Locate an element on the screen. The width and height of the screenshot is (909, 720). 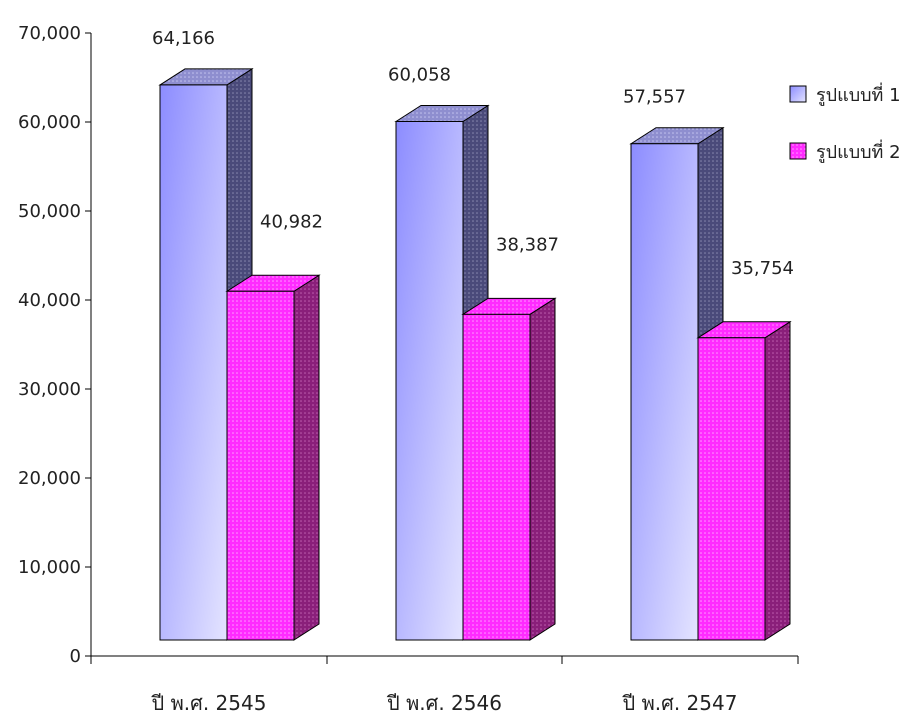
data-label: 38,387 is located at coordinates (527, 244).